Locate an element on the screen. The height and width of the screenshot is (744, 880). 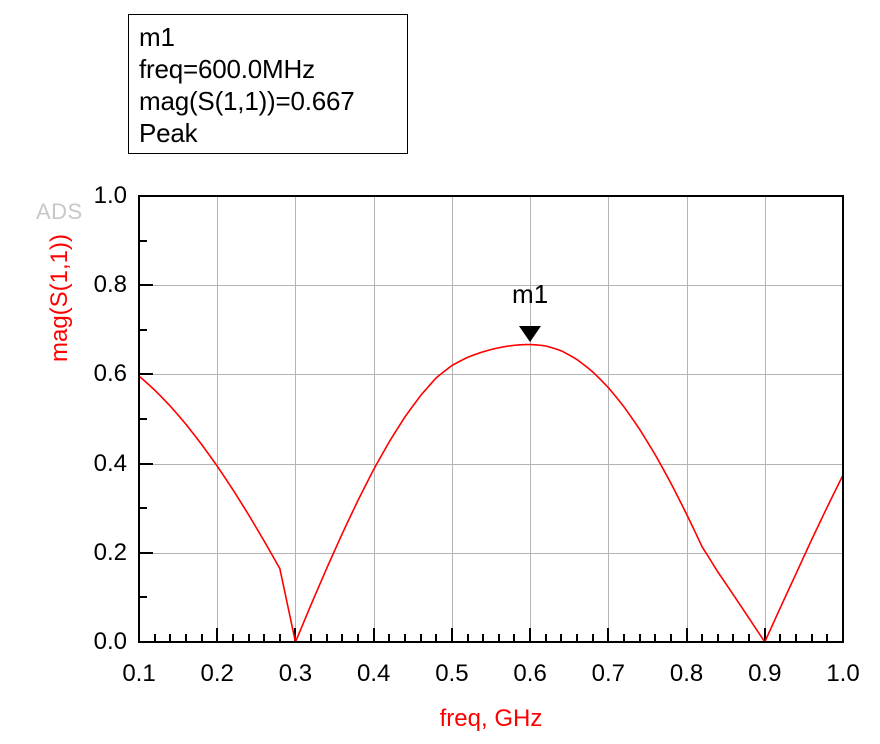
marker-label-m1: m1 is located at coordinates (530, 293).